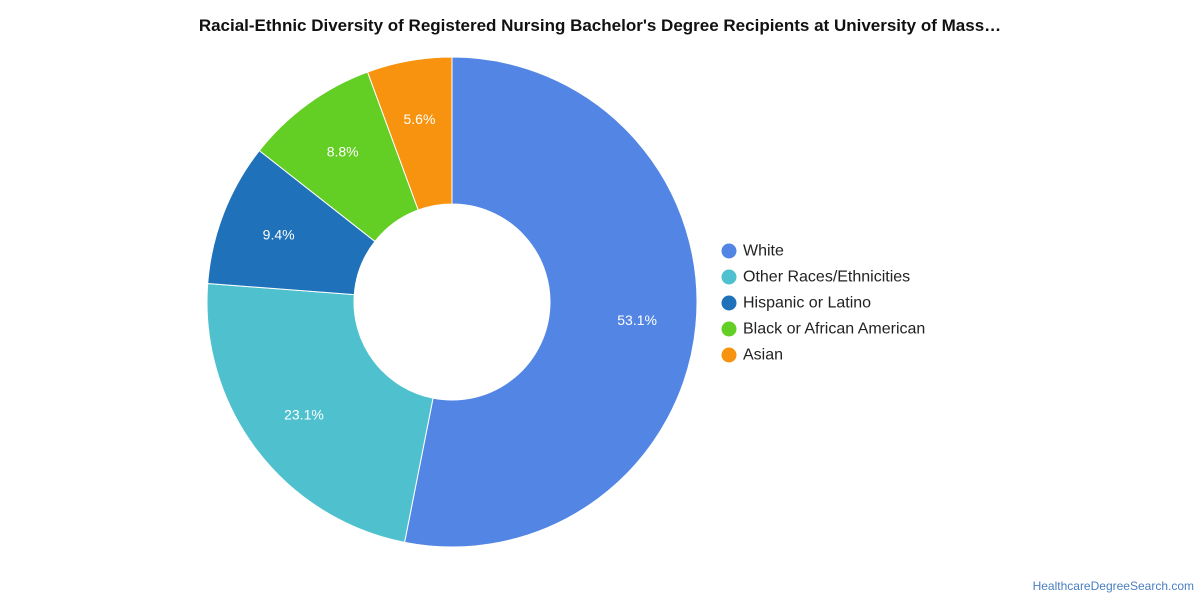  I want to click on legend-item-black-or-african-american: Black or African American, so click(823, 329).